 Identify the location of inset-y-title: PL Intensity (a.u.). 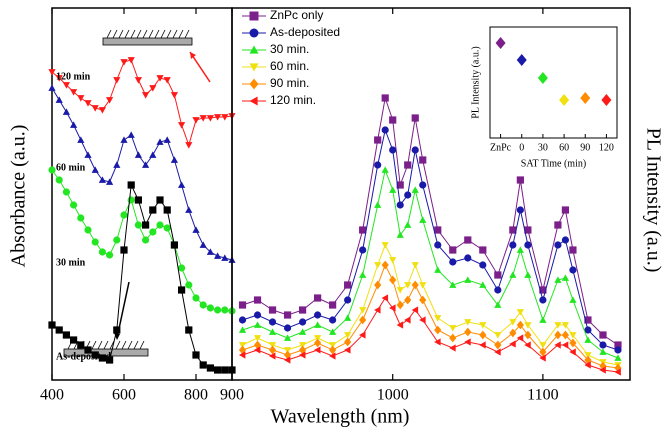
(475, 82).